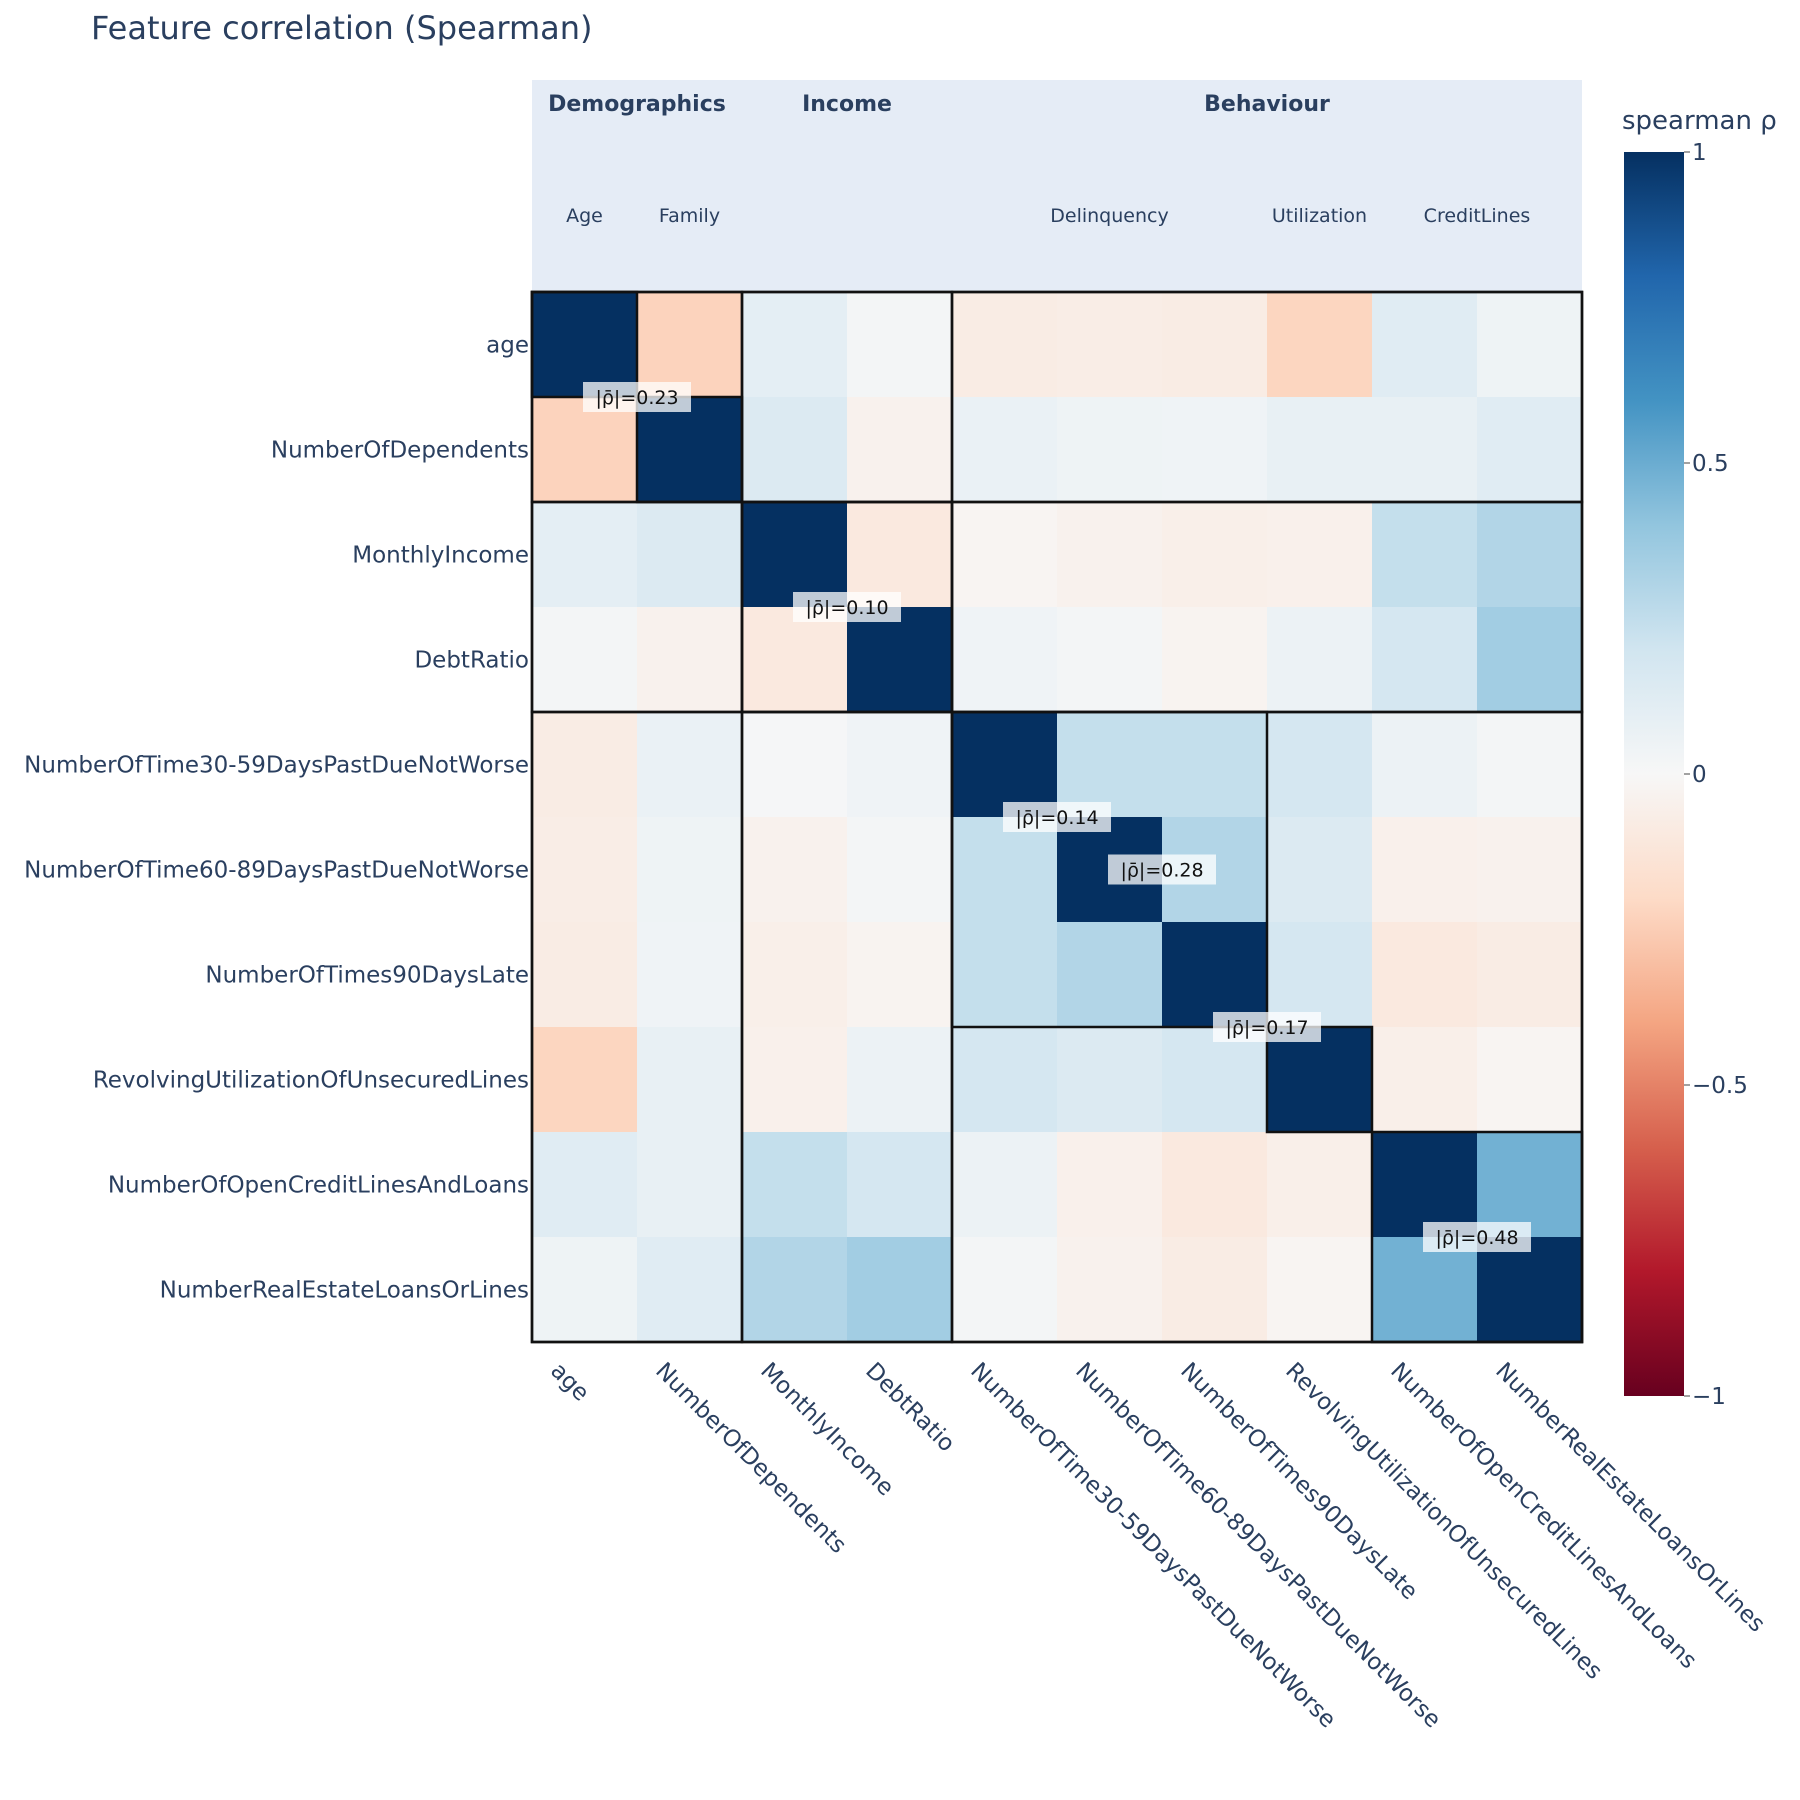 This screenshot has height=1800, width=1800. I want to click on header-band-bg, so click(1057, 186).